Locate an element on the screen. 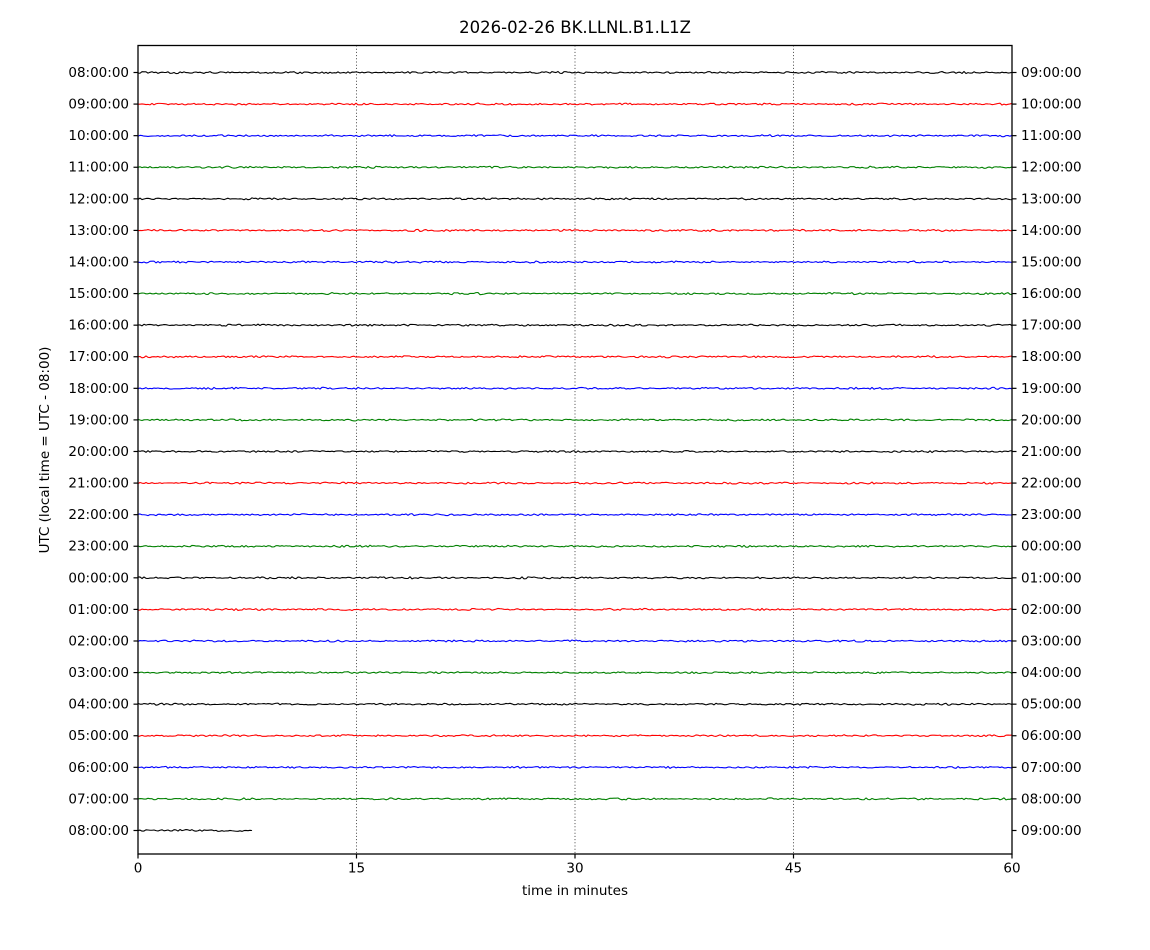 The image size is (1150, 950). utc-hour-label: 13:00:00 is located at coordinates (98, 231).